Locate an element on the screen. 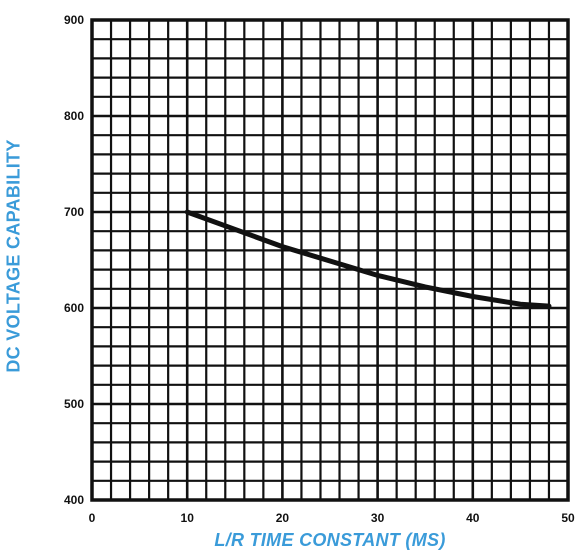  x-tick-label: 20 is located at coordinates (283, 518).